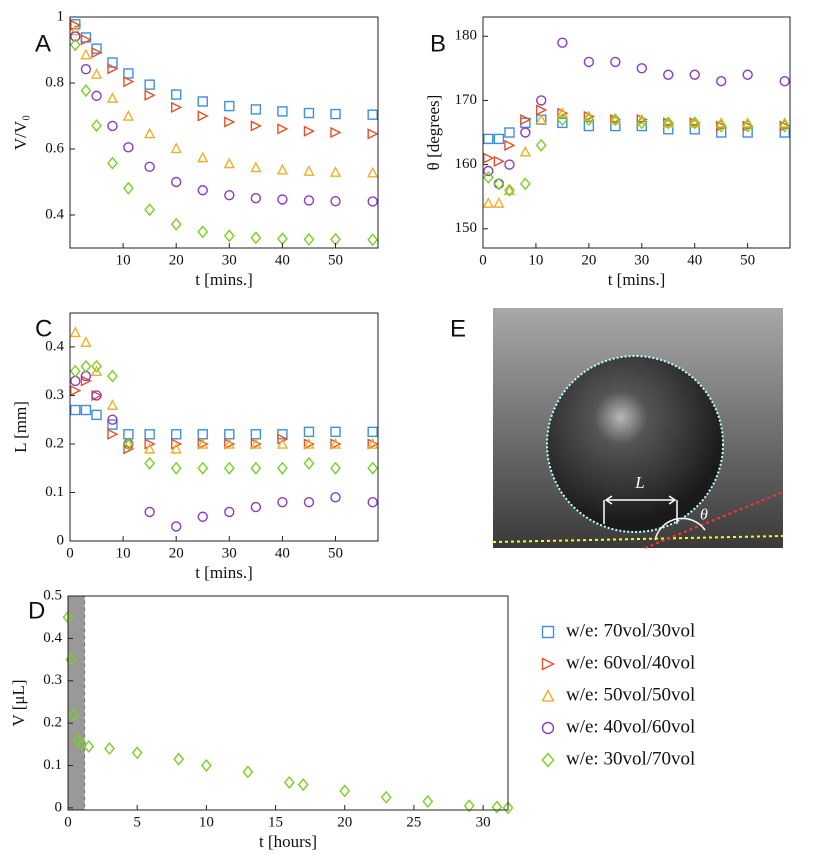 This screenshot has height=868, width=830. Describe the element at coordinates (229, 260) in the screenshot. I see `x-tick-label: 30` at that location.